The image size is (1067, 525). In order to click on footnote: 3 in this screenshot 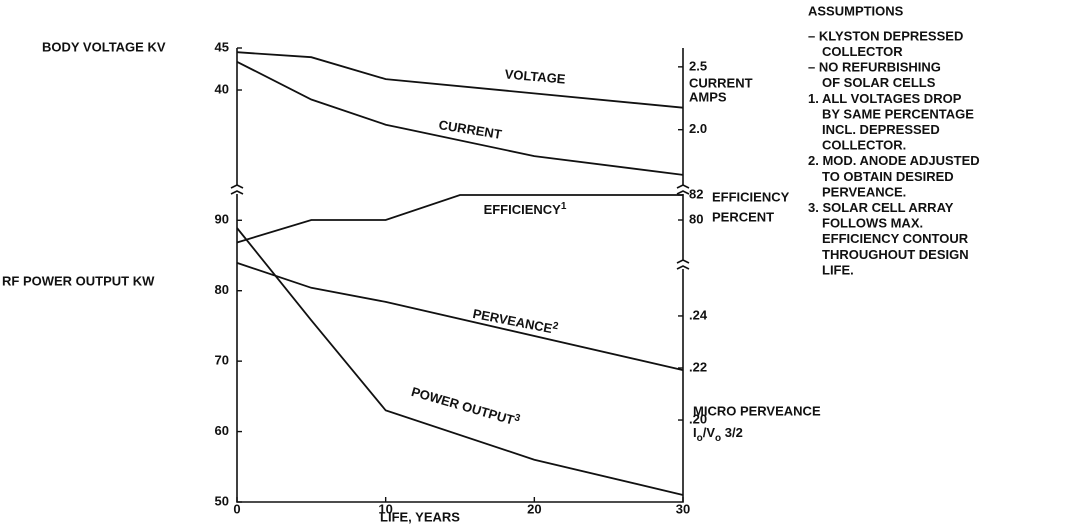, I will do `click(517, 418)`.